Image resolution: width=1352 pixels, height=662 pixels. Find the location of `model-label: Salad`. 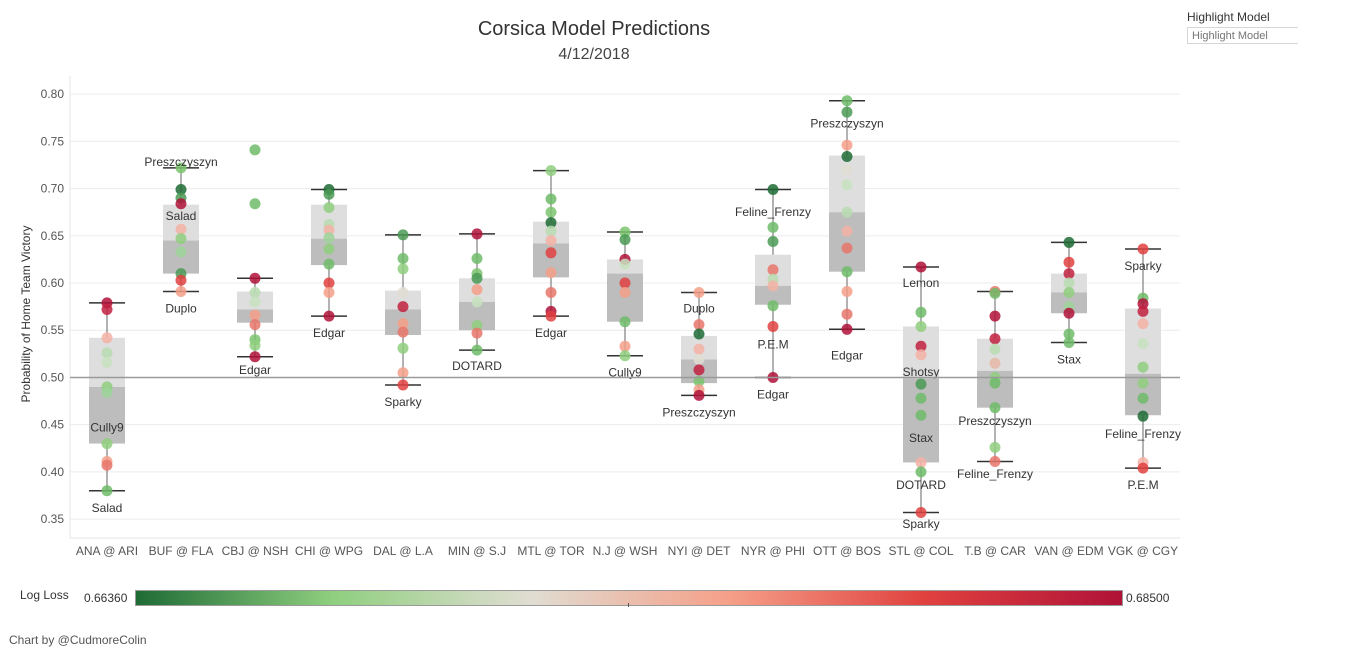

model-label: Salad is located at coordinates (107, 508).